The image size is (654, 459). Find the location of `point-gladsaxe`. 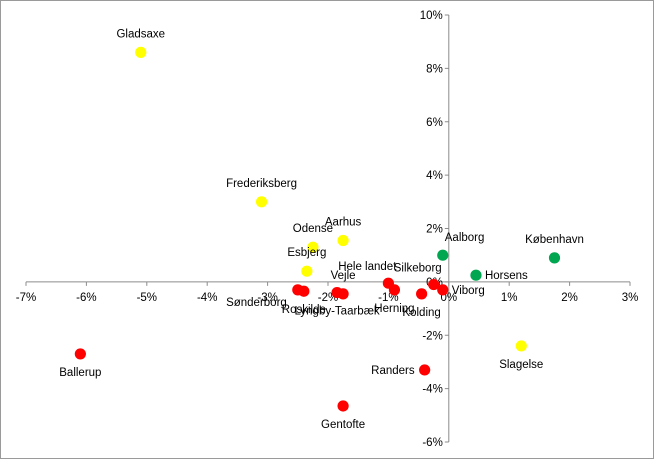

point-gladsaxe is located at coordinates (141, 52).